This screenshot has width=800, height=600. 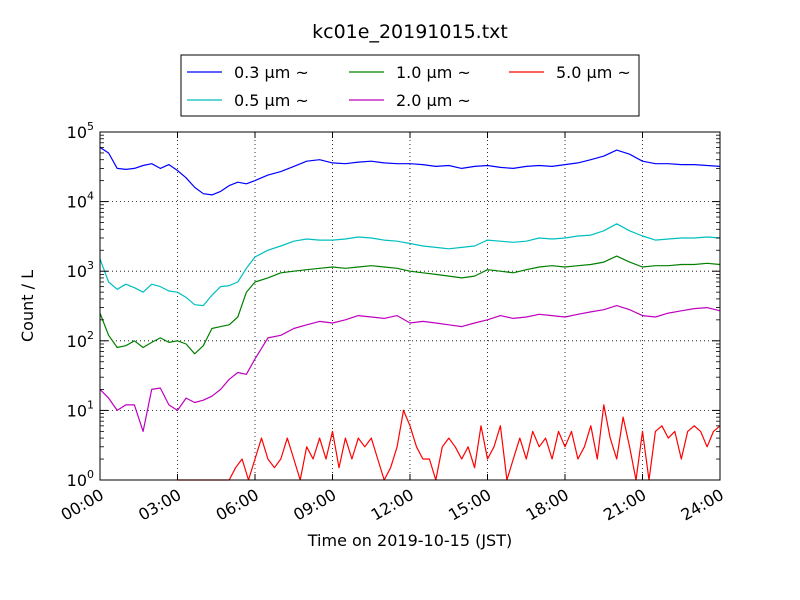 What do you see at coordinates (80, 131) in the screenshot?
I see `y-tick-label: 10⁵` at bounding box center [80, 131].